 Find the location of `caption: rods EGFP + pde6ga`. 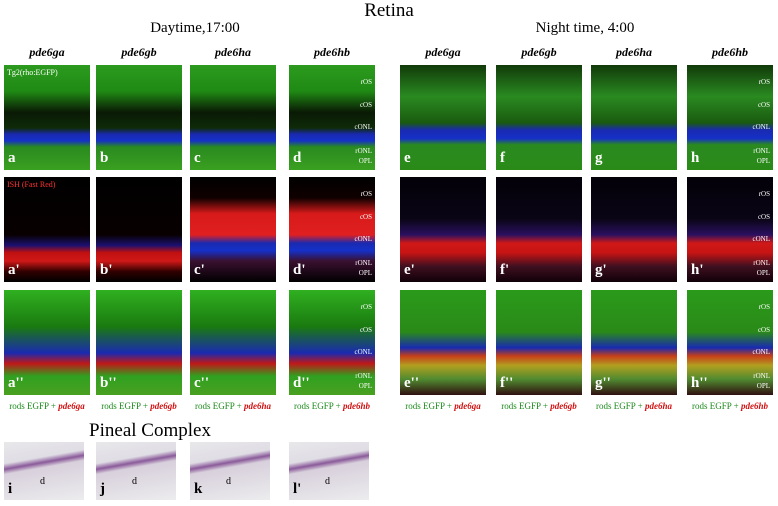

caption: rods EGFP + pde6ga is located at coordinates (443, 406).